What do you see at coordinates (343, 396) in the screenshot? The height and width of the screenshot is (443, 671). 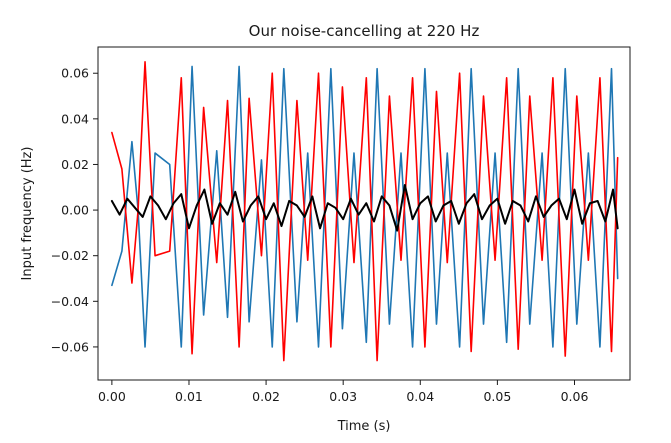 I see `x-tick-label: 0.03` at bounding box center [343, 396].